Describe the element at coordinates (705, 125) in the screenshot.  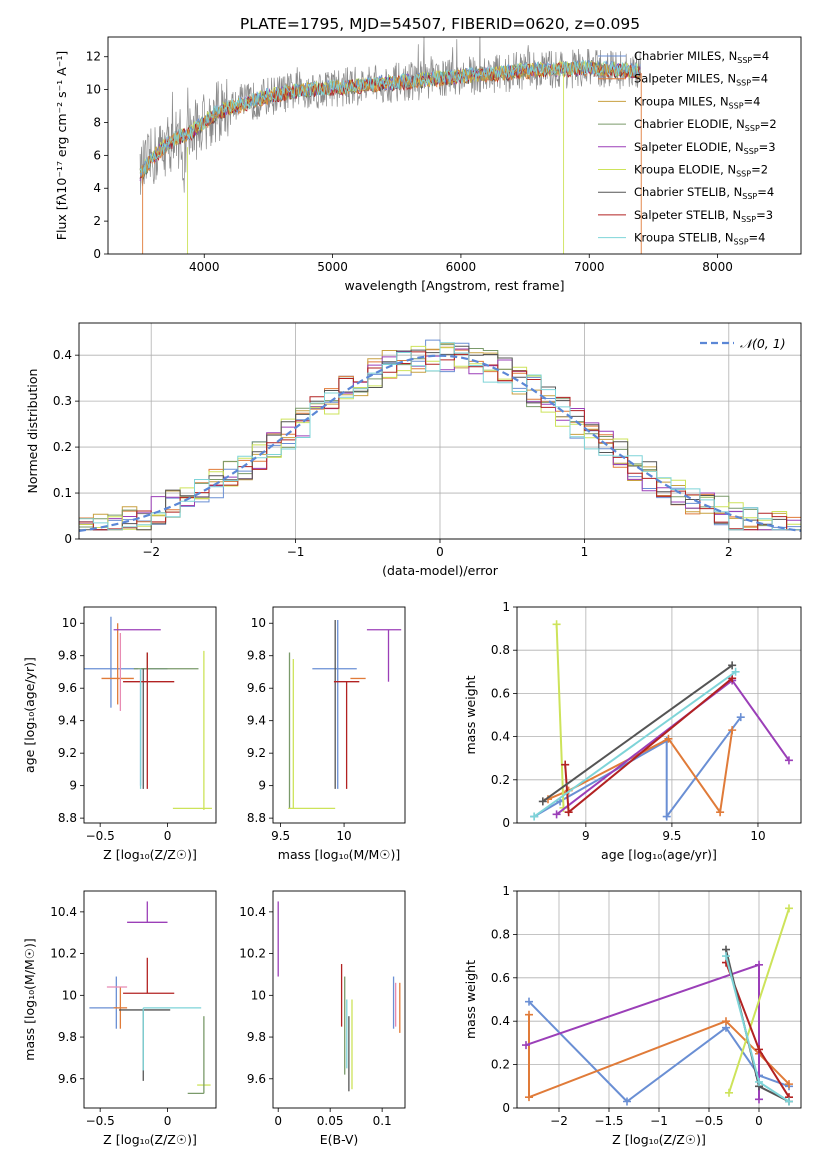
I see `legend-entry: Chabrier ELODIE, NSSP=2` at that location.